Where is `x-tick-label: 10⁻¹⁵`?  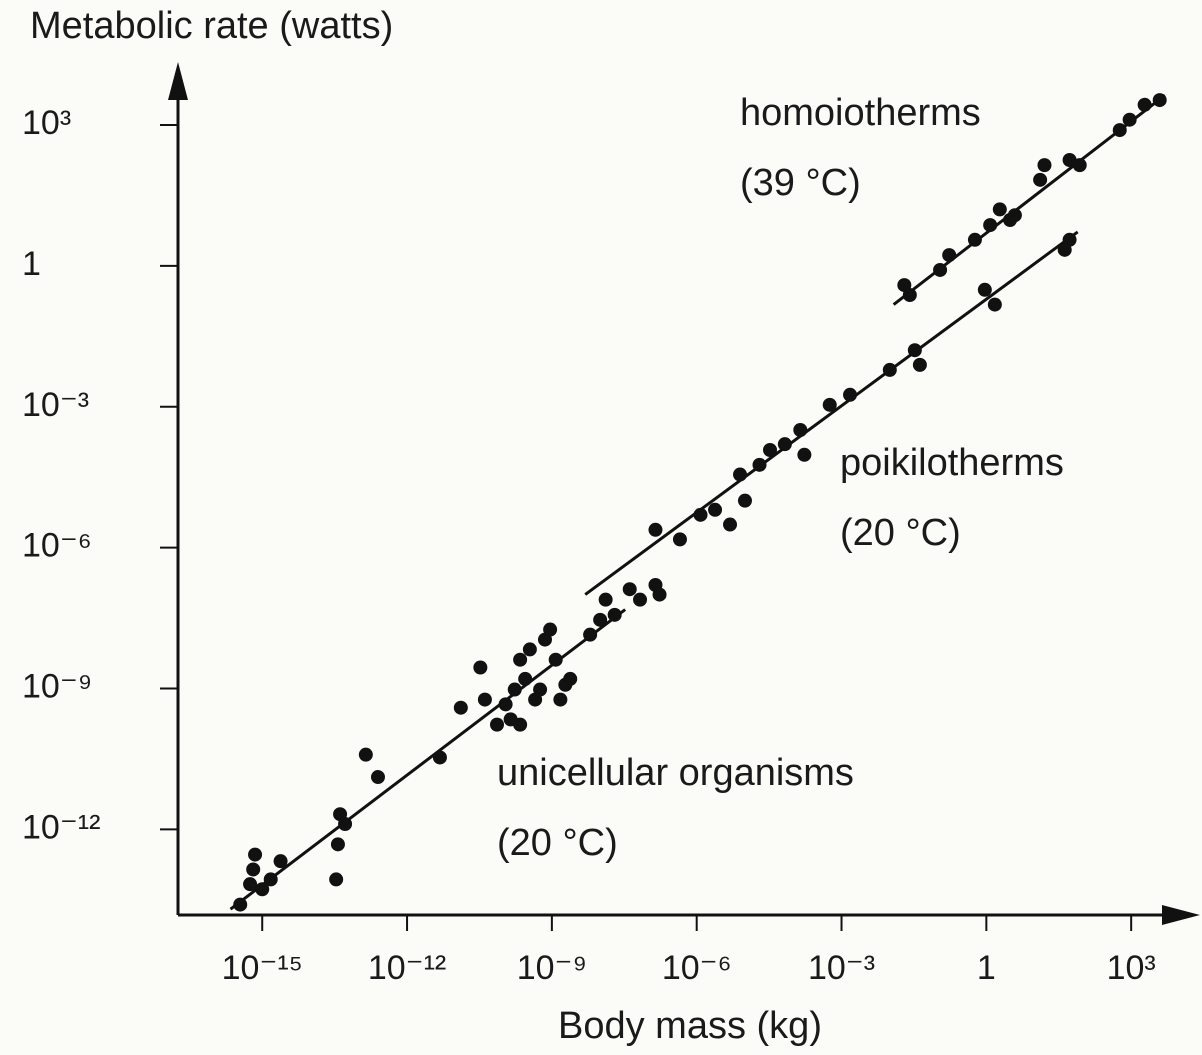 x-tick-label: 10⁻¹⁵ is located at coordinates (262, 968).